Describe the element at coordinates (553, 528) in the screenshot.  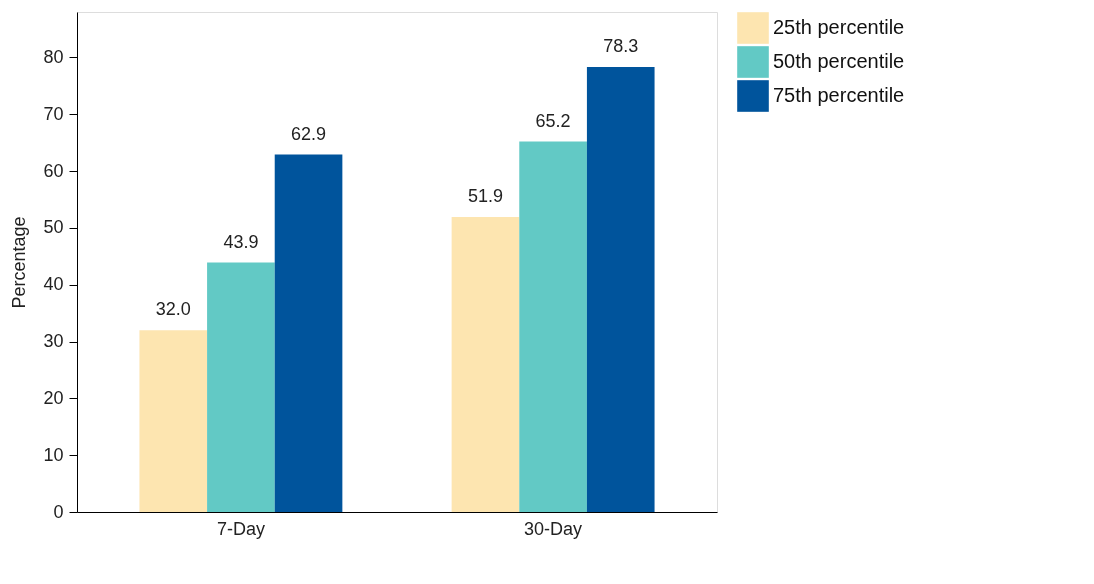
I see `x-tick-label: 30-Day` at that location.